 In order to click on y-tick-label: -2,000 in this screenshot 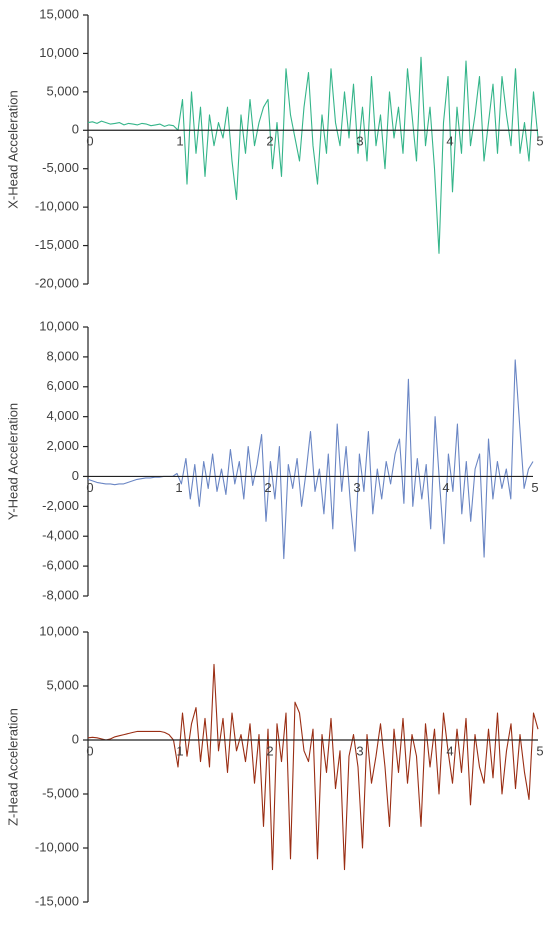, I will do `click(60, 505)`.